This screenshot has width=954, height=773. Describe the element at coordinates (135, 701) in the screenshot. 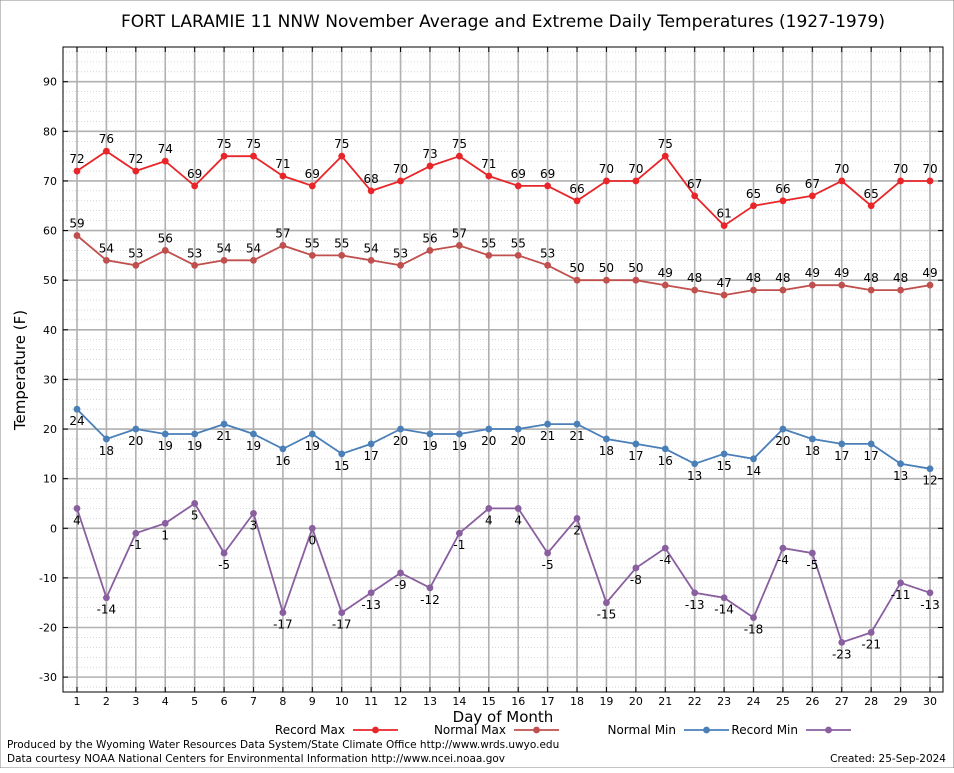

I see `x-tick-label: 3` at that location.